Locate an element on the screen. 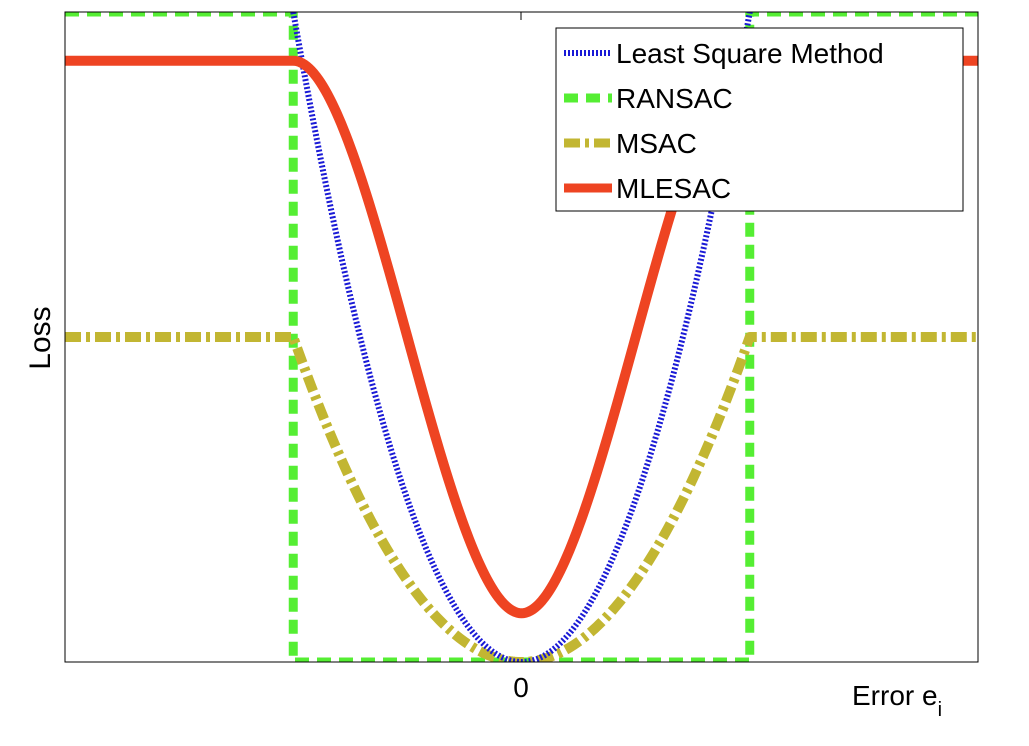 This screenshot has height=746, width=1029. legend-label-msac: MSAC is located at coordinates (656, 143).